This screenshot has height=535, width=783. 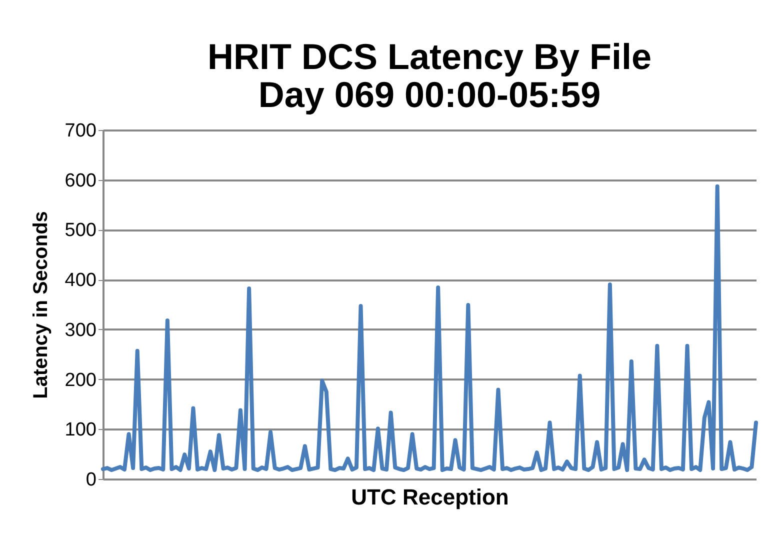 I want to click on y-tick-label: 600, so click(x=80, y=181).